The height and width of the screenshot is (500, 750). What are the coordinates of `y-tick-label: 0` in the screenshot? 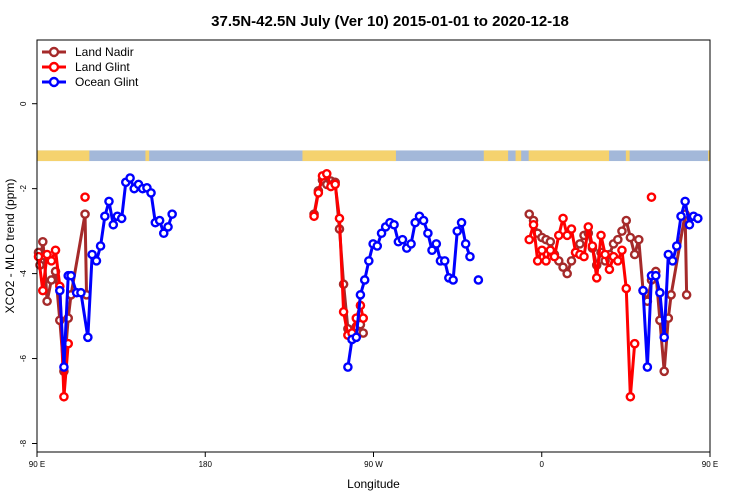 It's located at (23, 103).